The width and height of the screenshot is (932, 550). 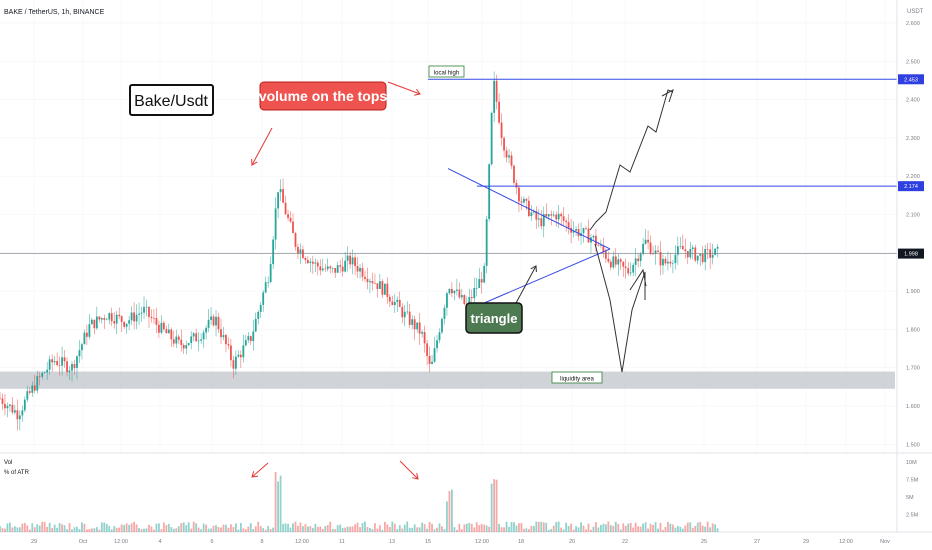 I want to click on chart-title: Bake/Usdt, so click(x=171, y=101).